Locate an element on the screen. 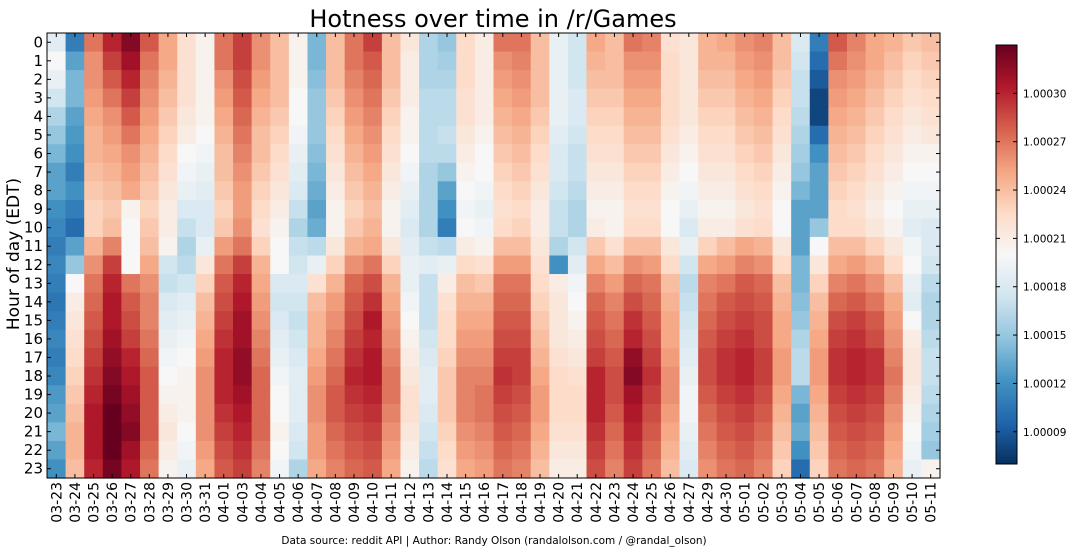 This screenshot has width=1067, height=554. y-tick-label: 8 is located at coordinates (38, 191).